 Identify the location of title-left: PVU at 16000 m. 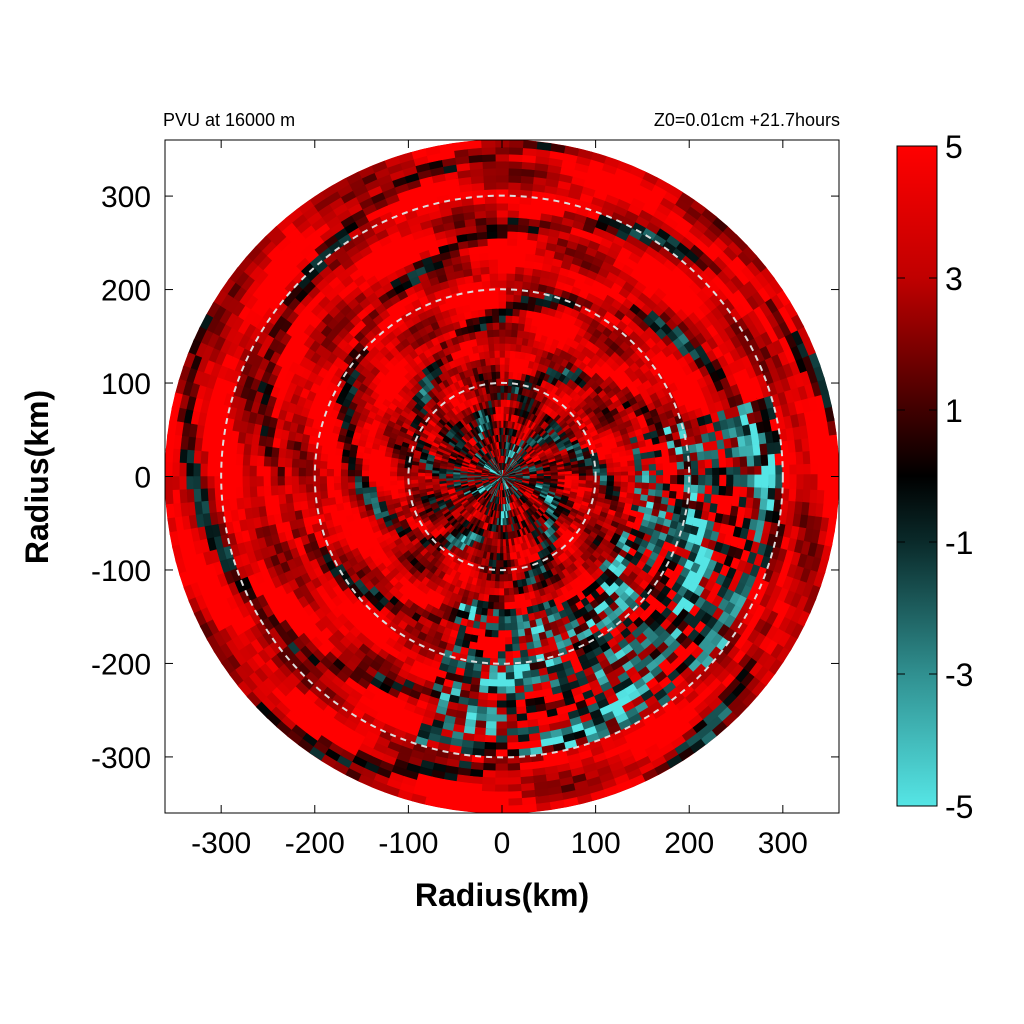
(229, 120).